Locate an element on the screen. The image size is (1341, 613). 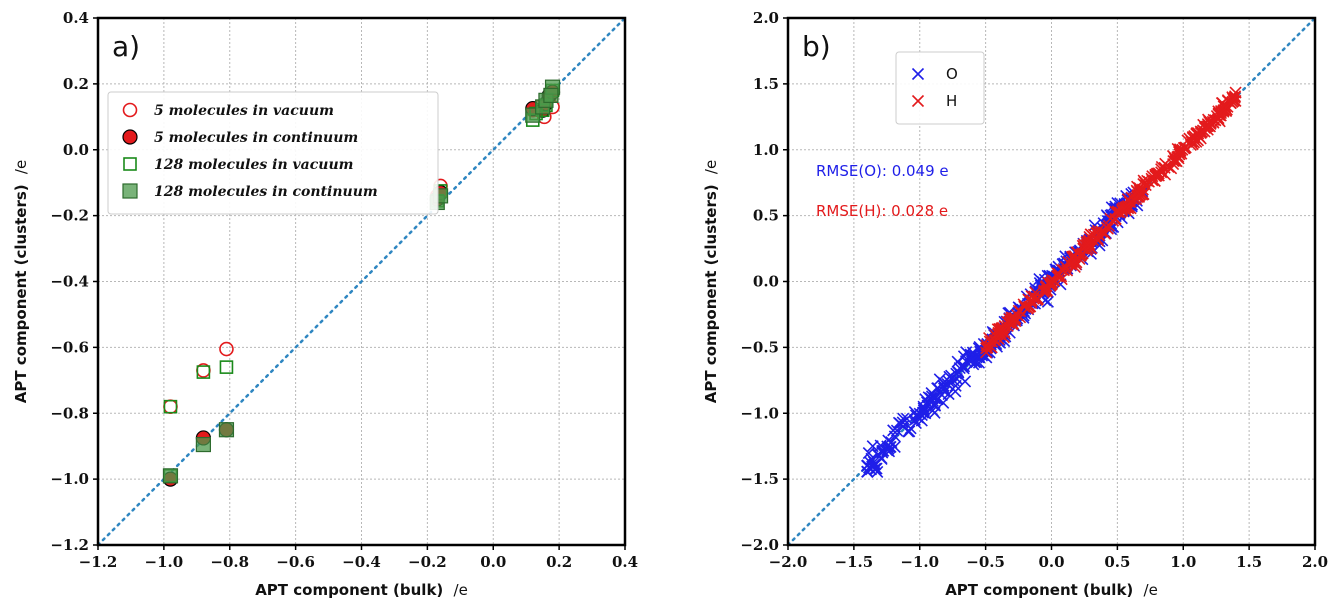
b-x-tick-label-0: −2.0 is located at coordinates (788, 562).